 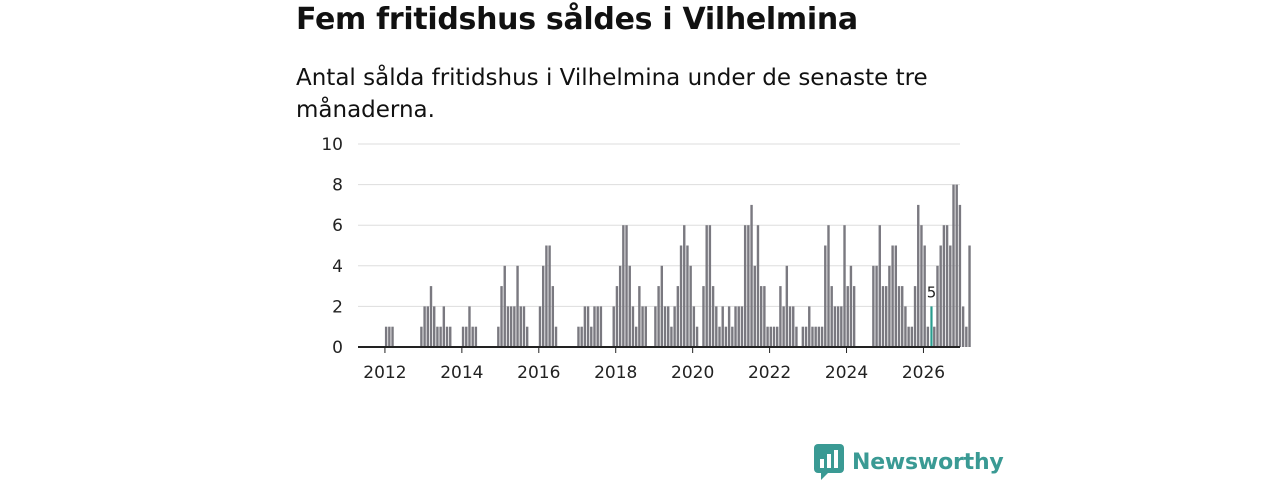 I want to click on brand-logo: Newsworthy, so click(x=909, y=462).